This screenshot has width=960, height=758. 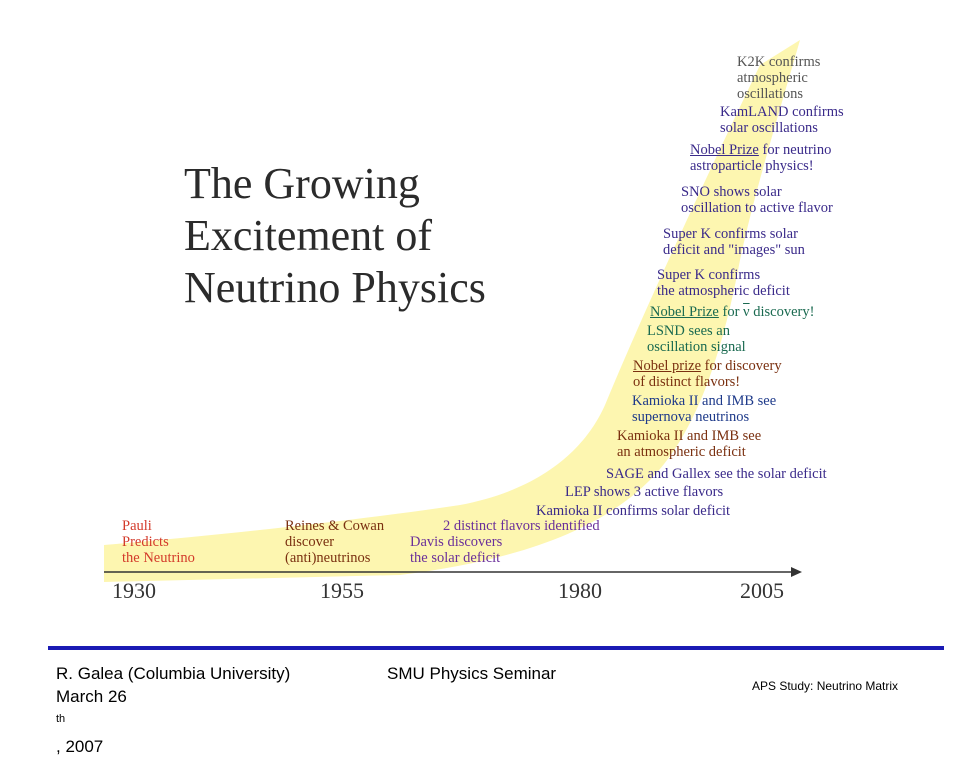 What do you see at coordinates (644, 492) in the screenshot?
I see `event-lep: LEP shows 3 active flavors` at bounding box center [644, 492].